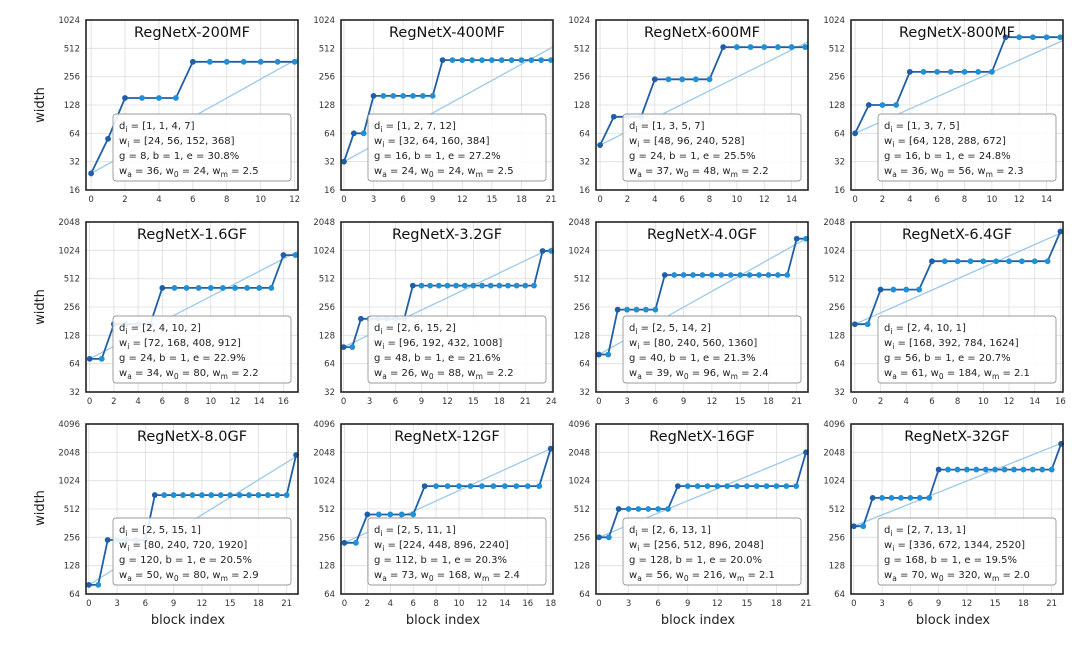 The width and height of the screenshot is (1080, 649). What do you see at coordinates (959, 278) in the screenshot?
I see `fit-line` at bounding box center [959, 278].